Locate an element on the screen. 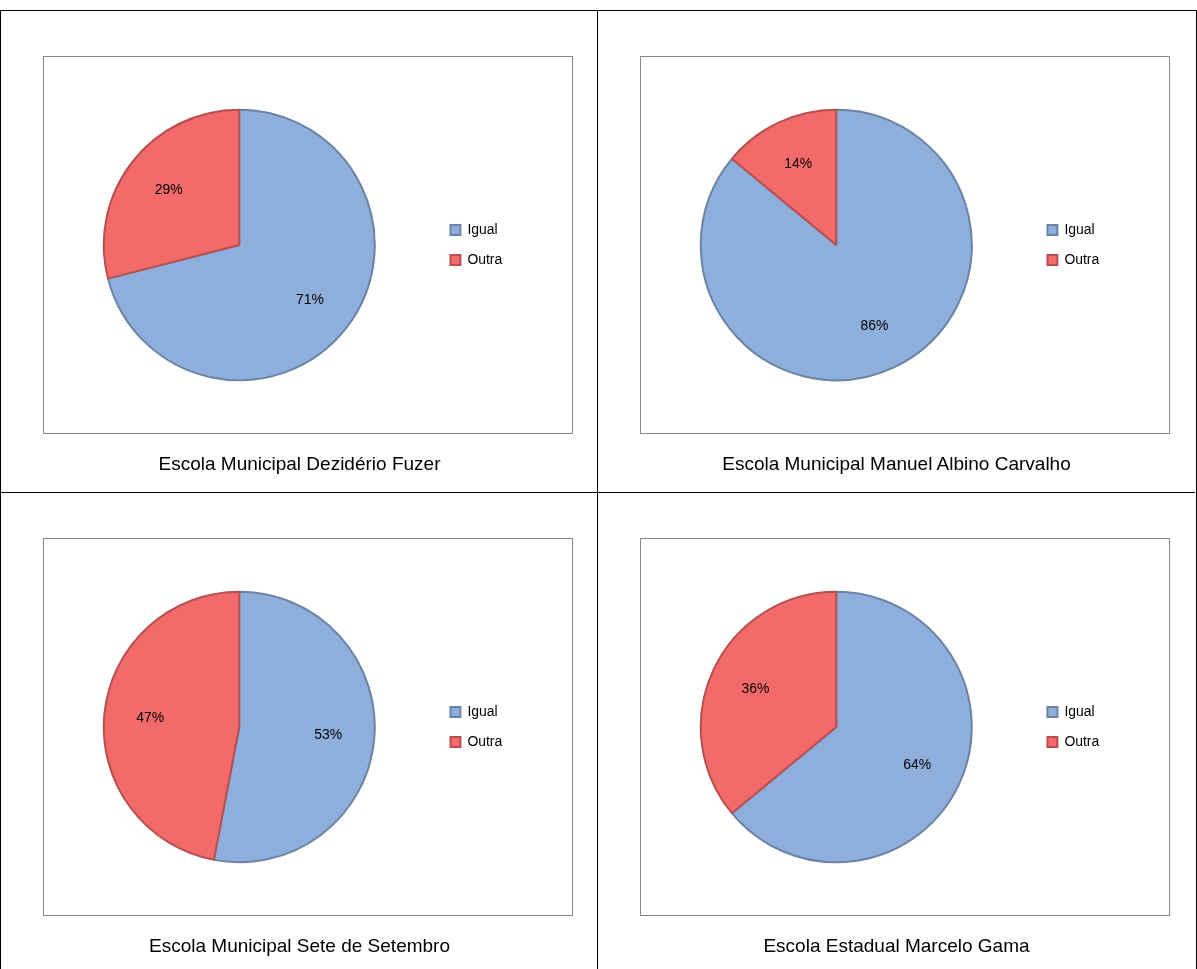  text: Escola Estadual Marcelo Gama is located at coordinates (896, 946).